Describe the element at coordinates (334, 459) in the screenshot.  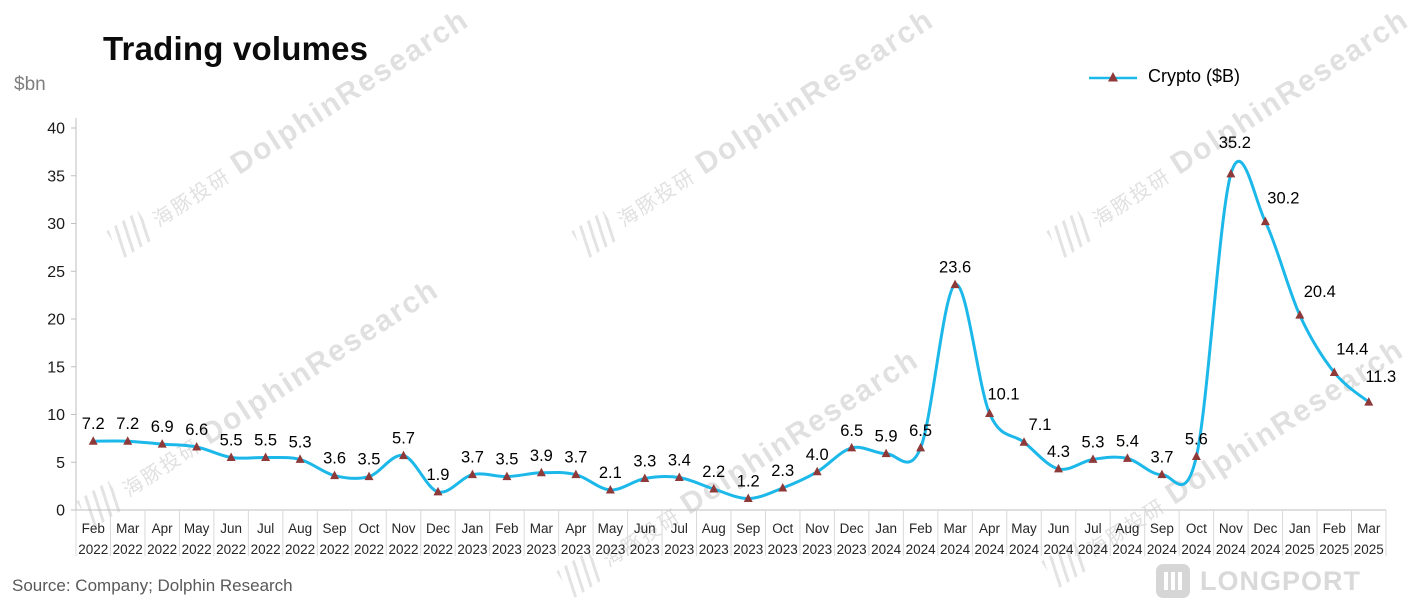
I see `data-point-label: 3.6` at that location.